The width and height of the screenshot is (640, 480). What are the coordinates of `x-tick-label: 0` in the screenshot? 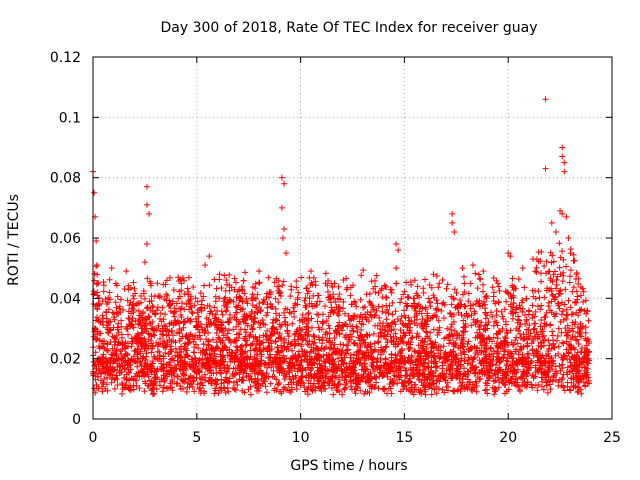 It's located at (93, 438).